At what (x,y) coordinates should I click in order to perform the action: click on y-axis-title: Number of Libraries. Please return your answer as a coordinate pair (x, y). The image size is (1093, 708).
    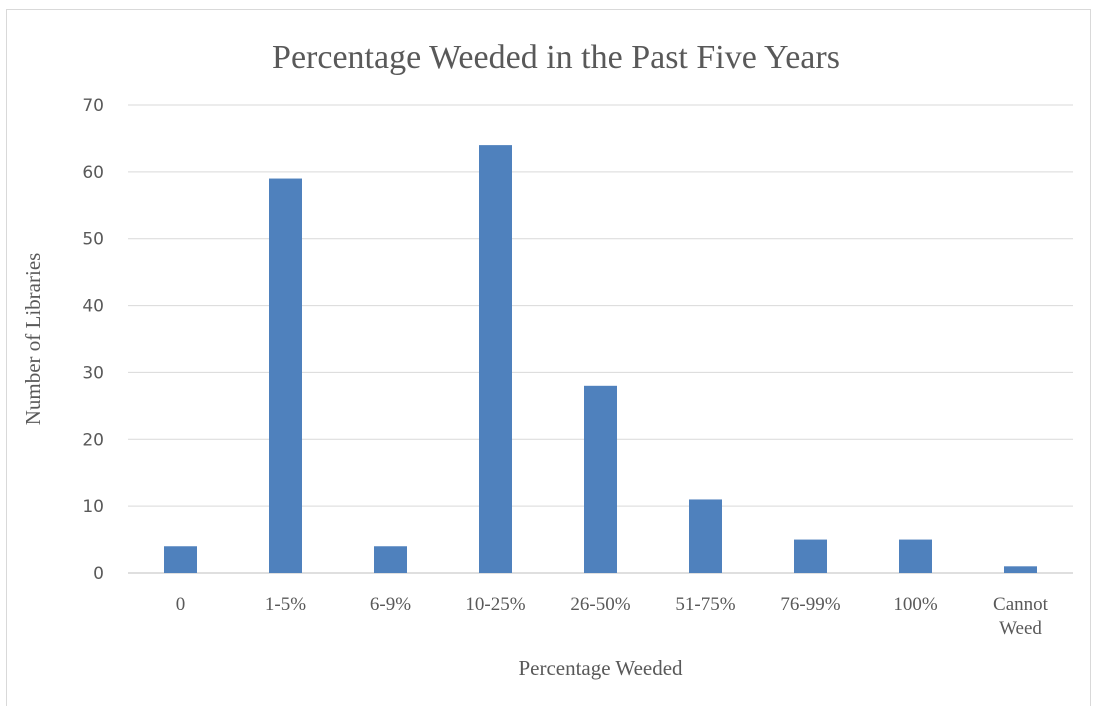
    Looking at the image, I should click on (33, 339).